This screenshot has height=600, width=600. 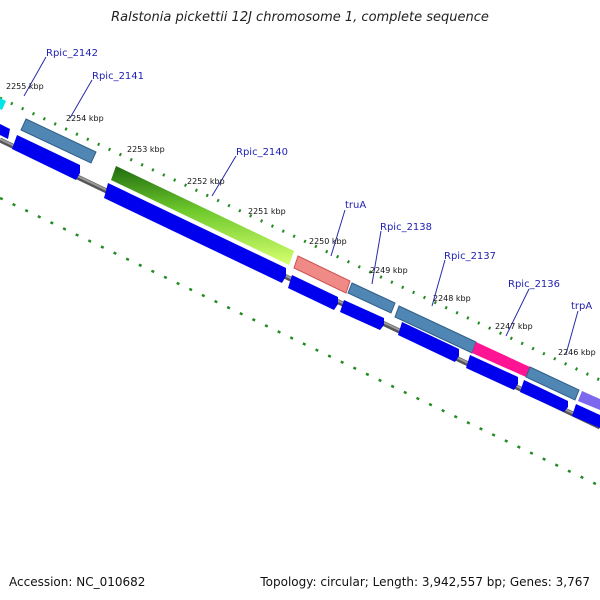 What do you see at coordinates (328, 241) in the screenshot?
I see `kbp-tick-label: 2250 kbp` at bounding box center [328, 241].